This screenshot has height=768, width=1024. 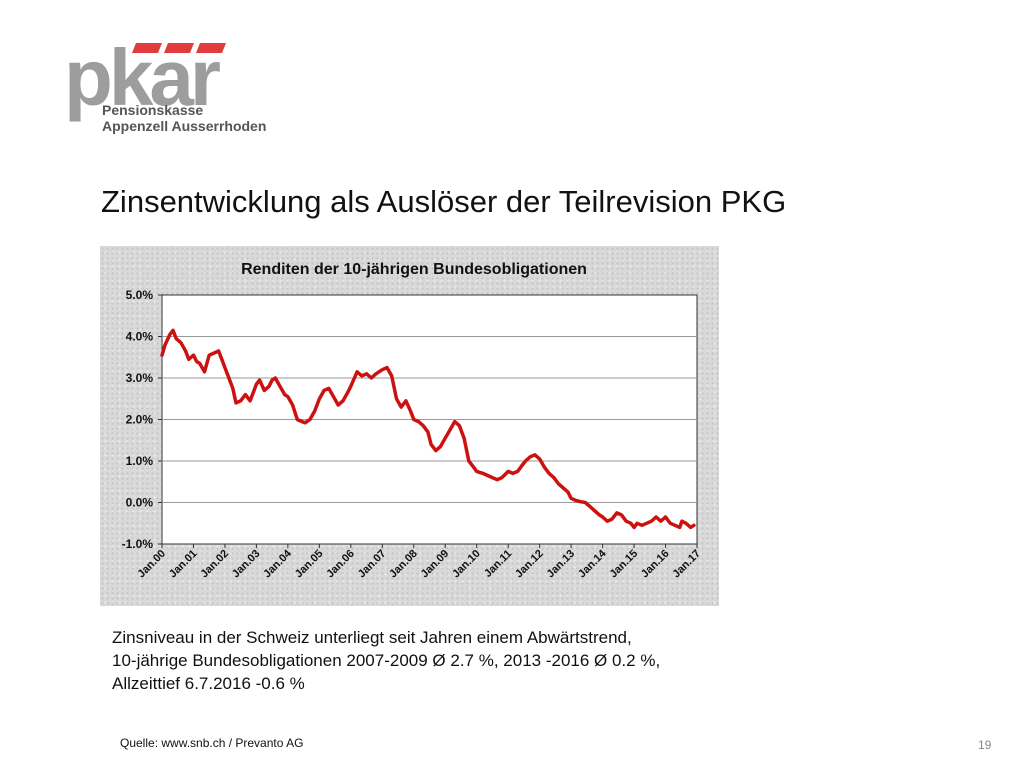 I want to click on x-tick-label: Jan.05, so click(x=309, y=564).